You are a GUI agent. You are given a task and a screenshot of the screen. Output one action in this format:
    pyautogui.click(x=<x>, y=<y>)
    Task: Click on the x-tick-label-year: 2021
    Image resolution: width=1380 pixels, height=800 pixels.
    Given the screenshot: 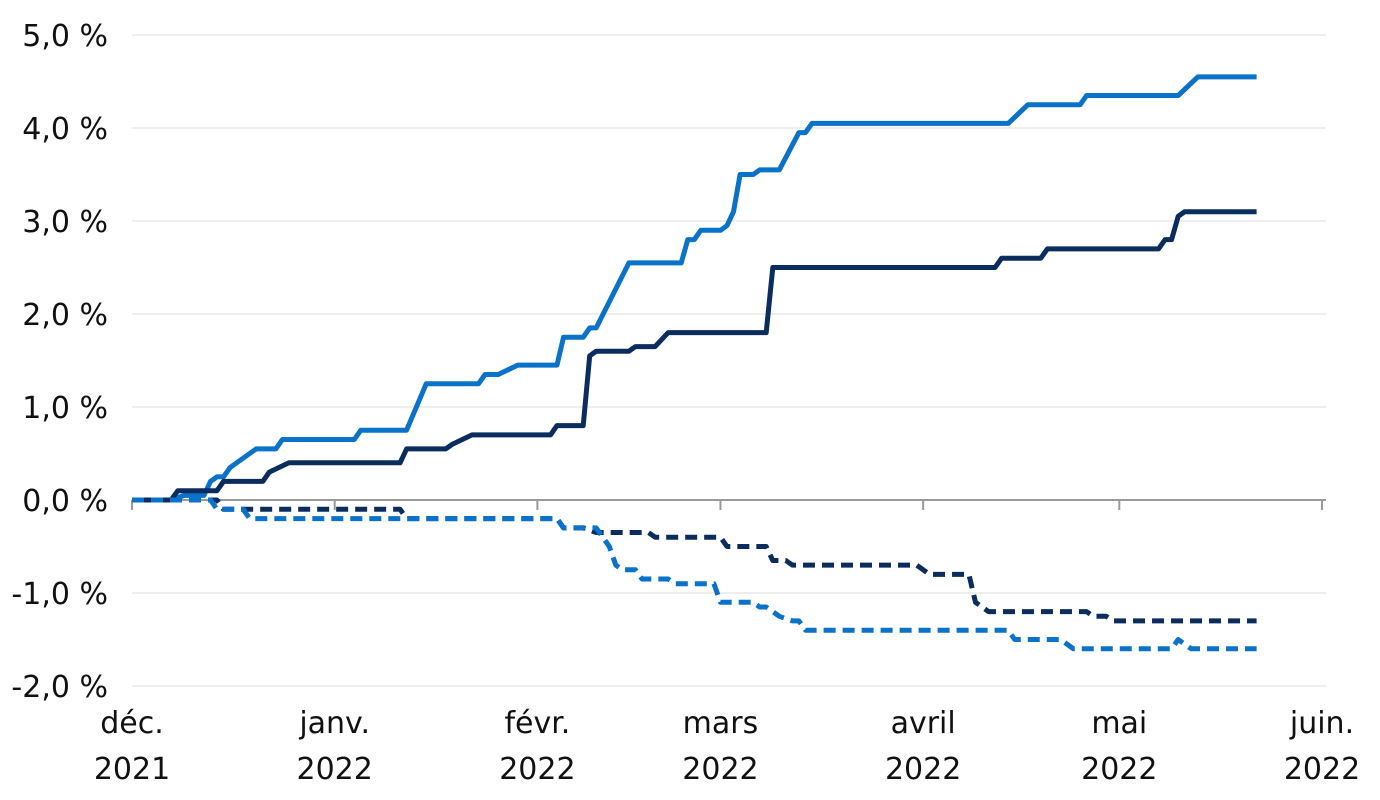 What is the action you would take?
    pyautogui.click(x=132, y=769)
    